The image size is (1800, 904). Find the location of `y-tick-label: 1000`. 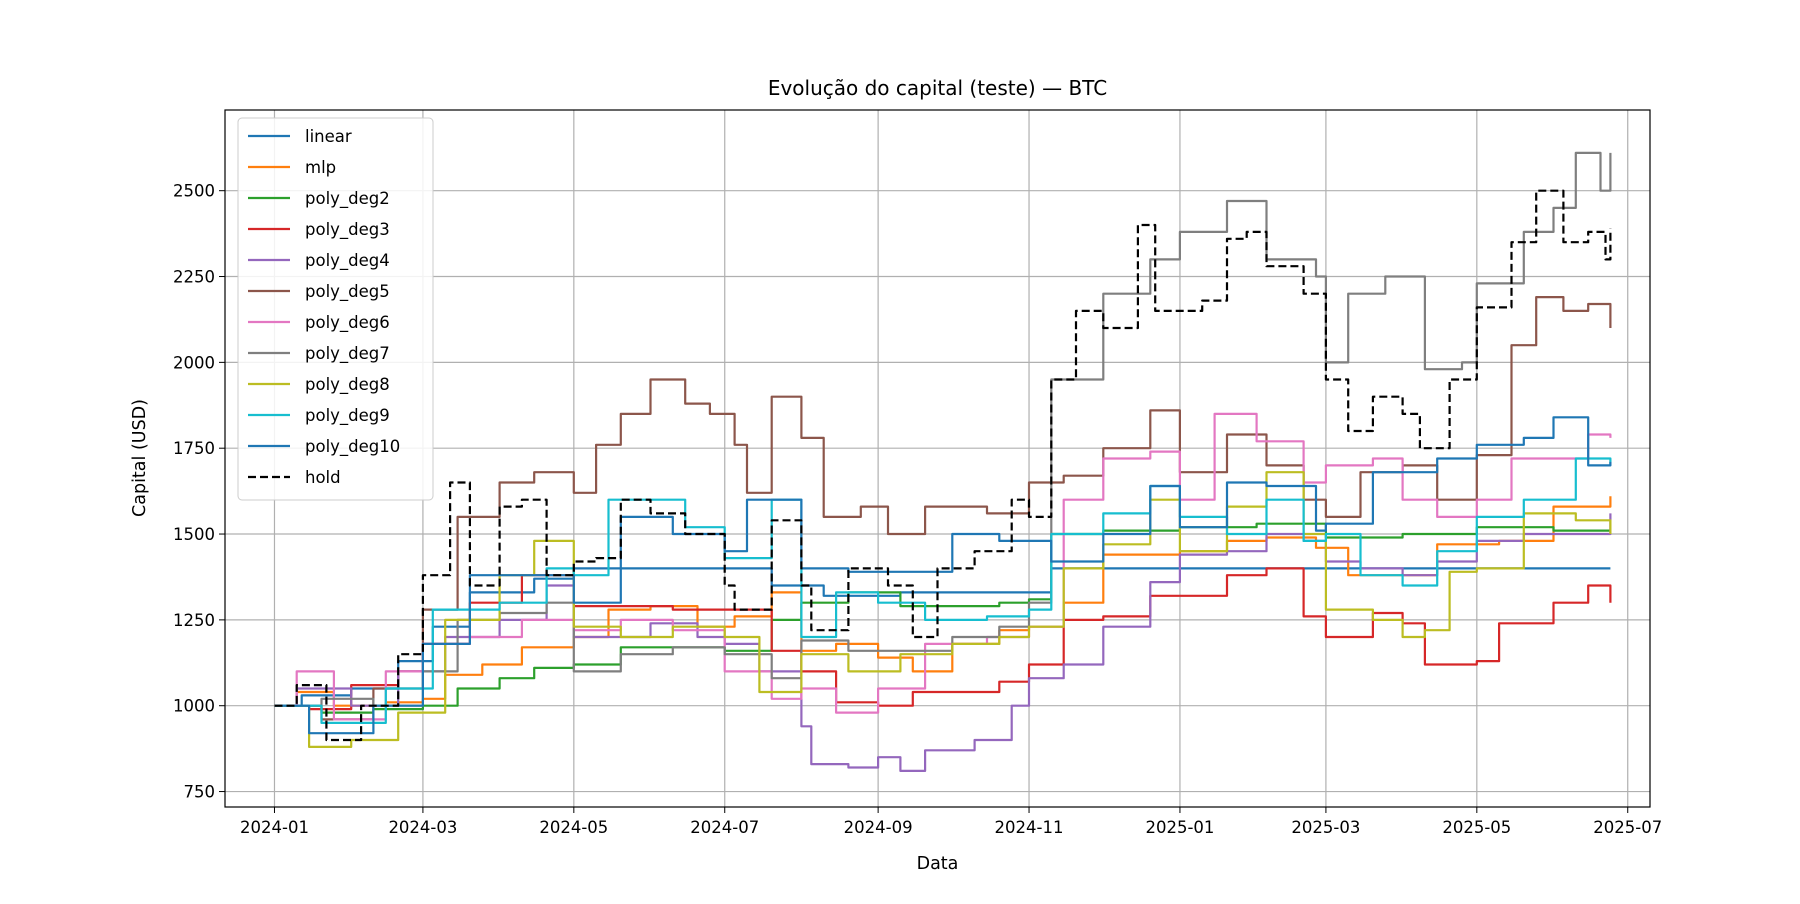

y-tick-label: 1000 is located at coordinates (194, 706).